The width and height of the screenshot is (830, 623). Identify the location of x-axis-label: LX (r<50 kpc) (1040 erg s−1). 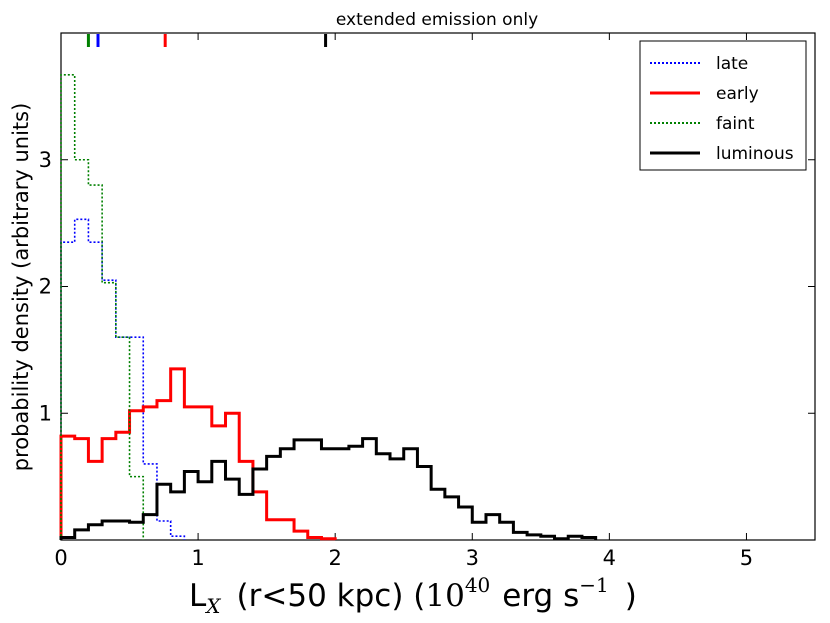
(413, 595).